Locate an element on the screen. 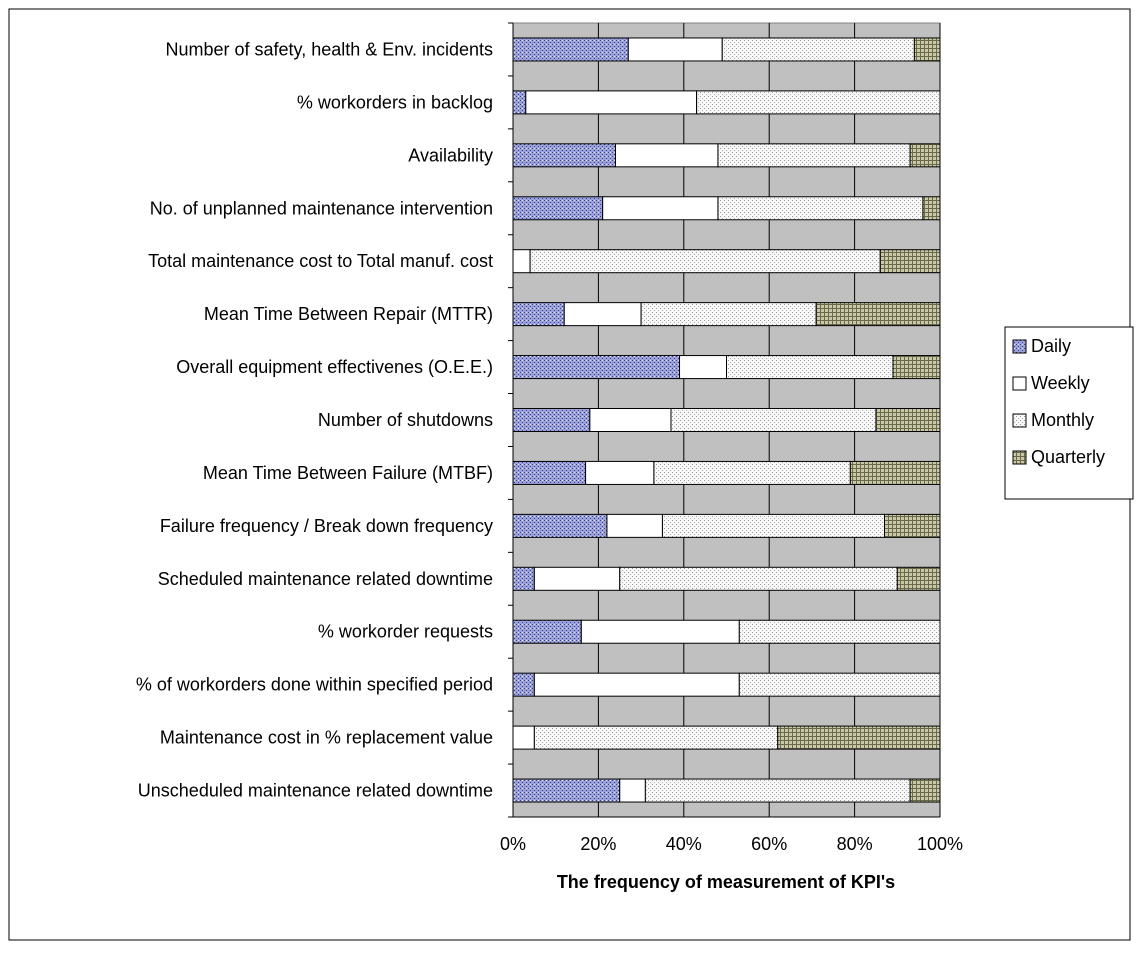 The image size is (1139, 954). category-label: Scheduled maintenance related downtime is located at coordinates (325, 579).